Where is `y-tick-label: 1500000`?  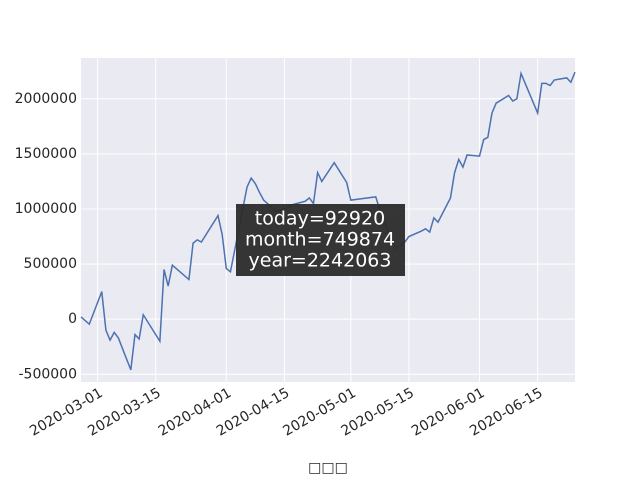 y-tick-label: 1500000 is located at coordinates (46, 154).